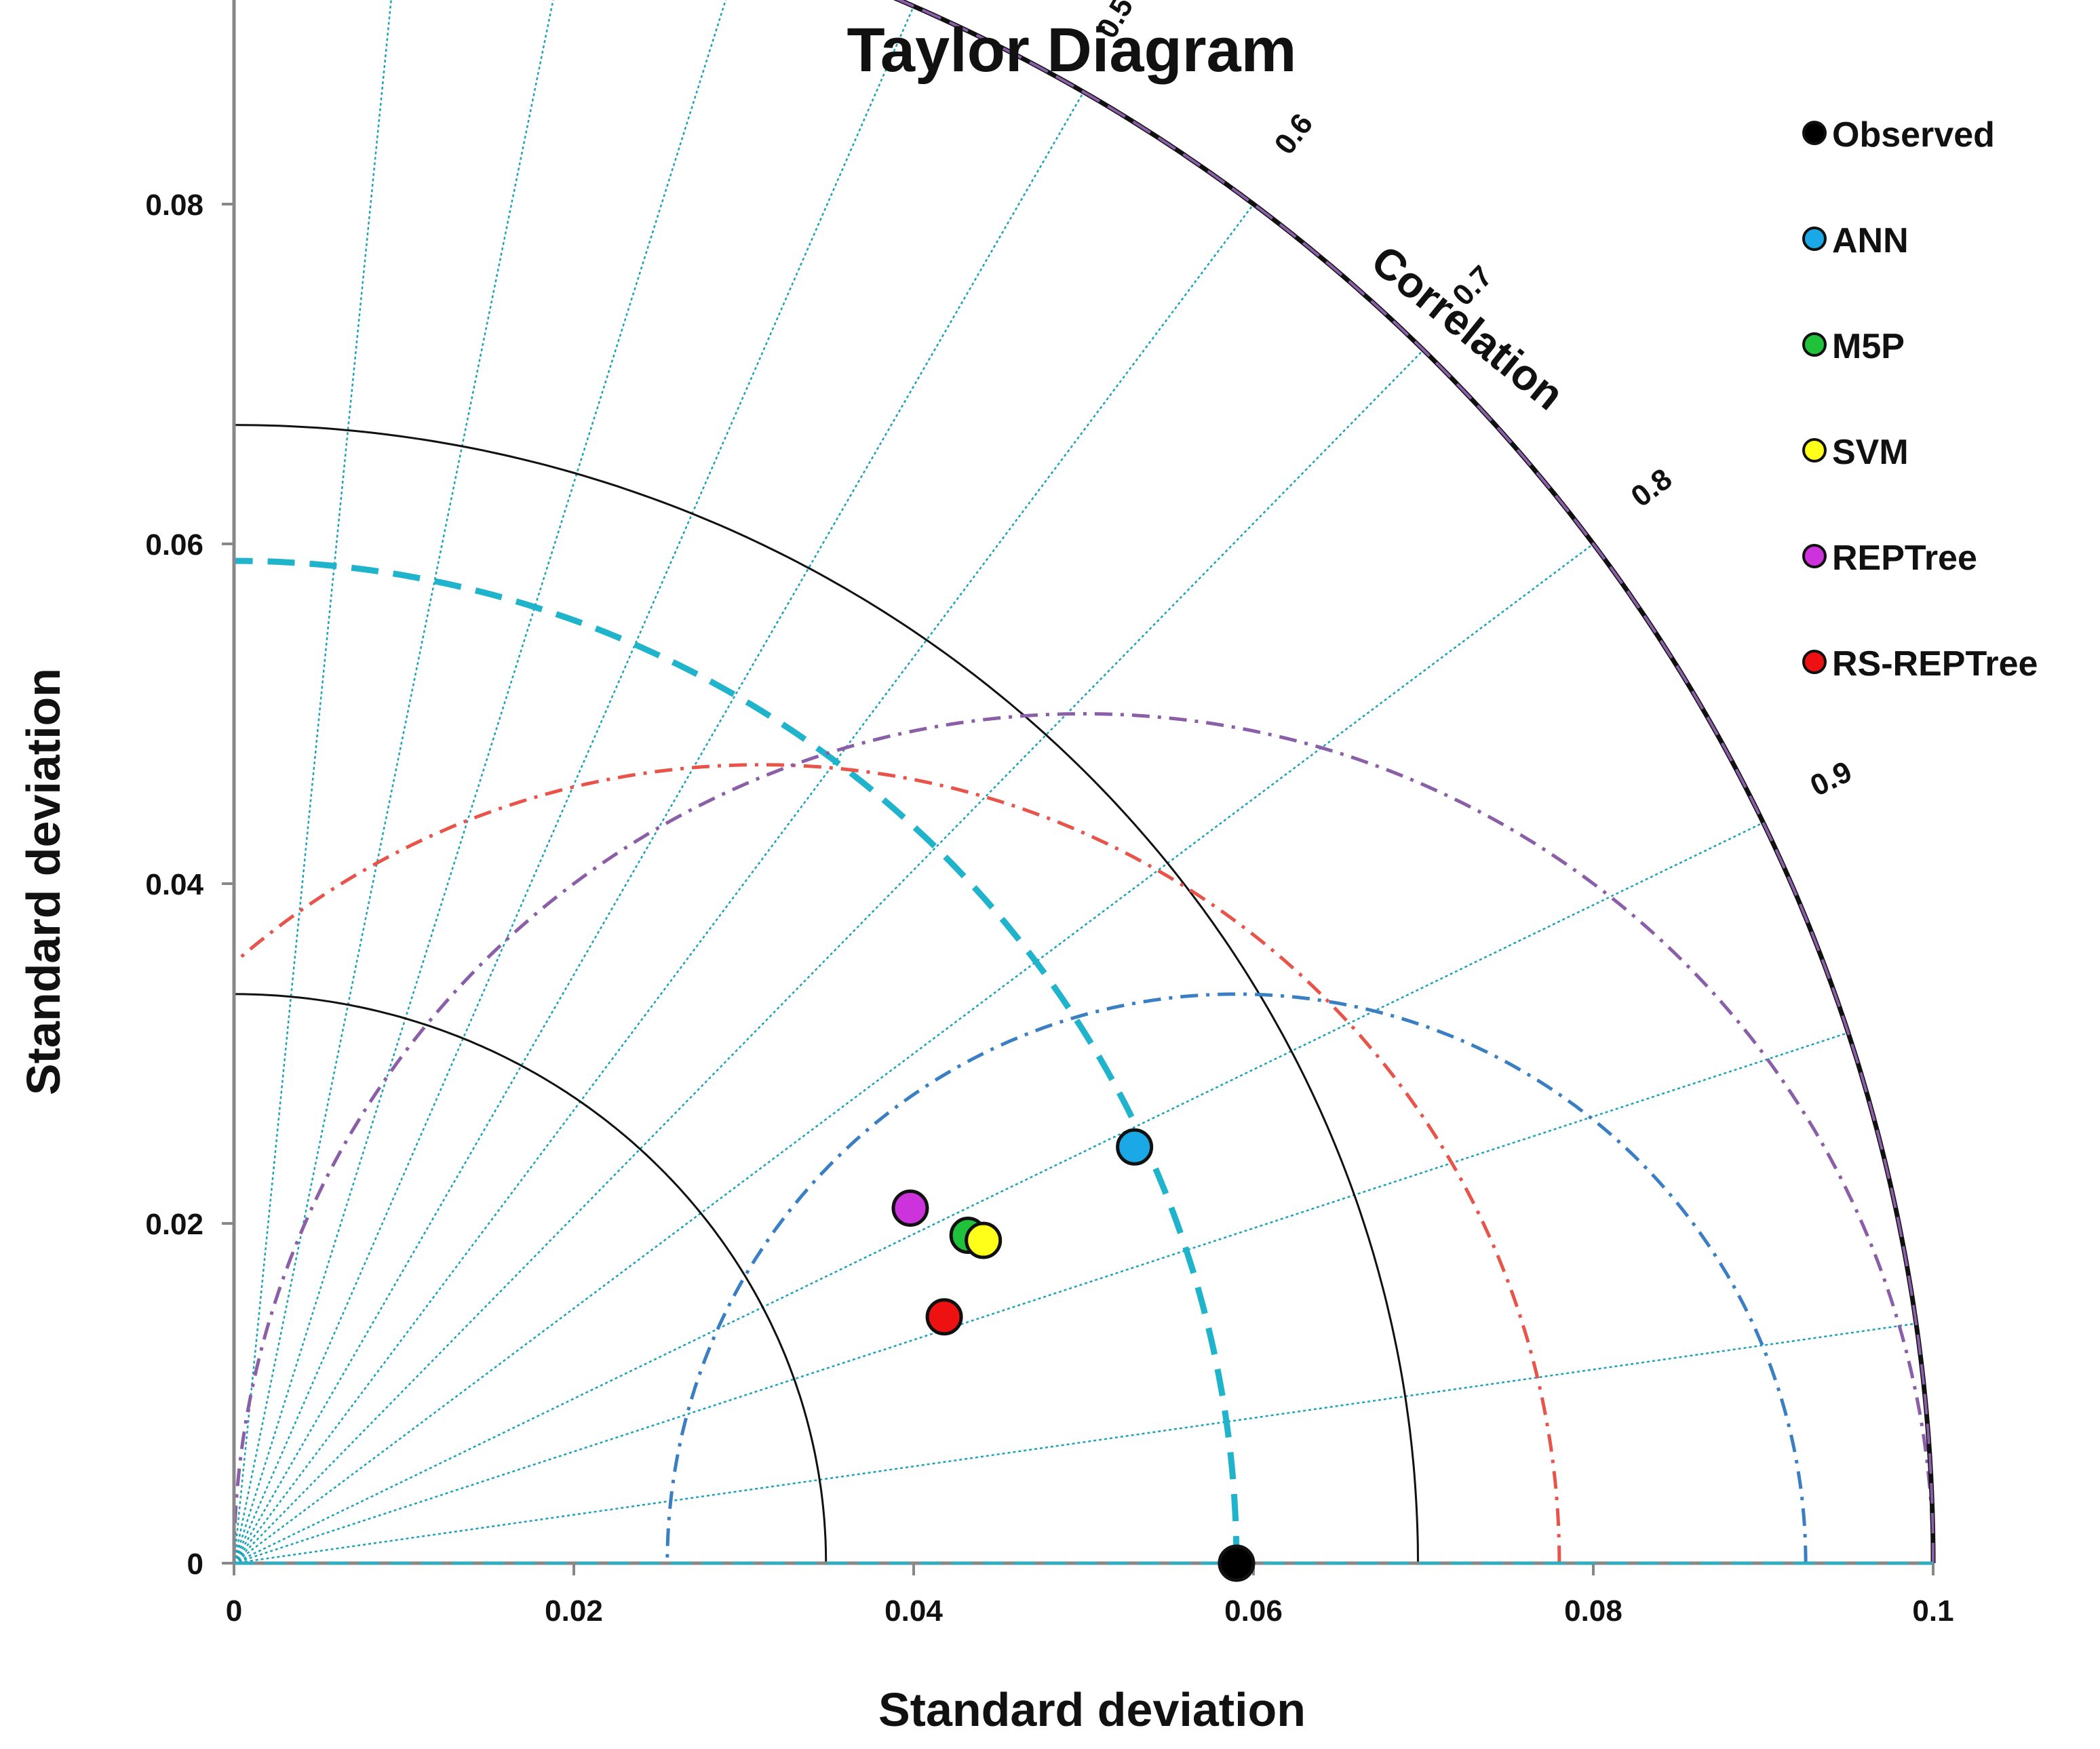  Describe the element at coordinates (1870, 241) in the screenshot. I see `legend-label: ANN` at that location.